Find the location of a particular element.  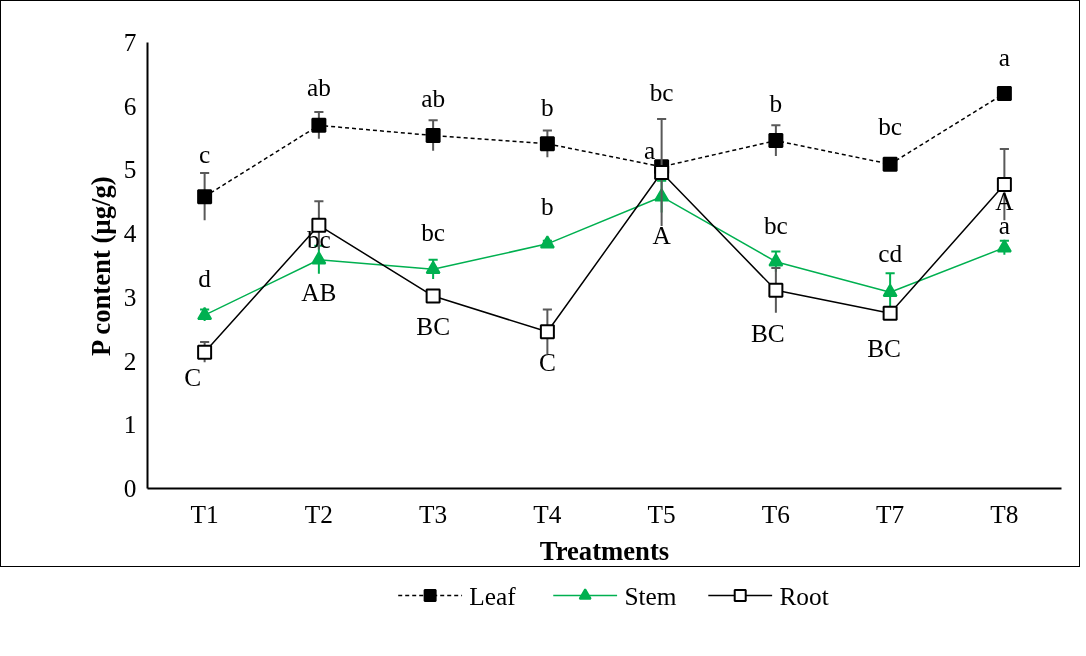

legend-label: Leaf is located at coordinates (493, 595).